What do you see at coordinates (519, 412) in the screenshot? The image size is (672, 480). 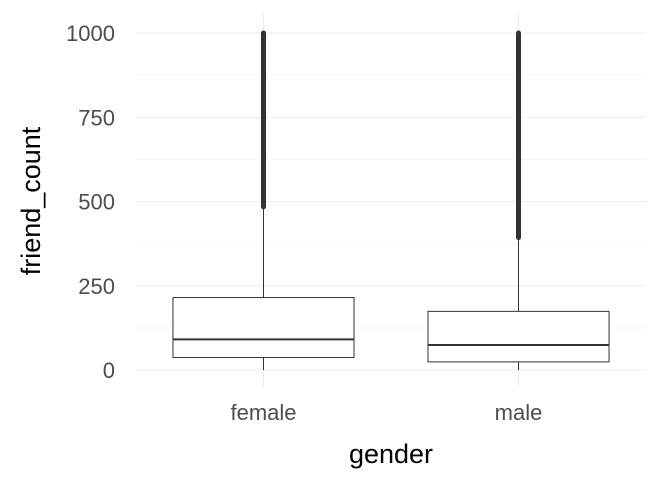 I see `x-tick-label: male` at bounding box center [519, 412].